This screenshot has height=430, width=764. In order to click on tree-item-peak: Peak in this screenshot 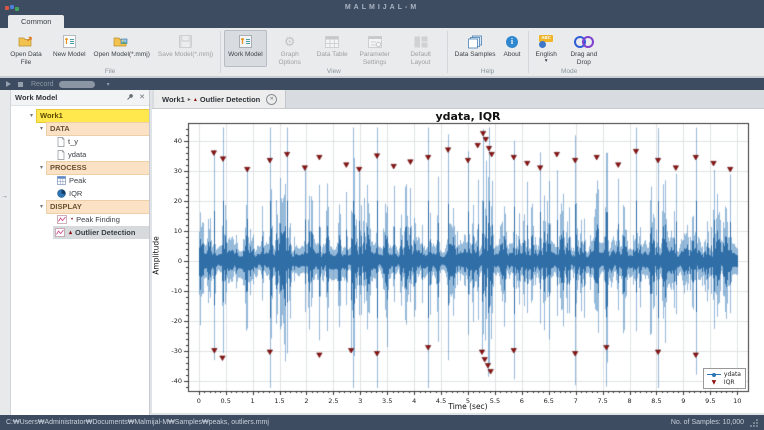, I will do `click(80, 180)`.